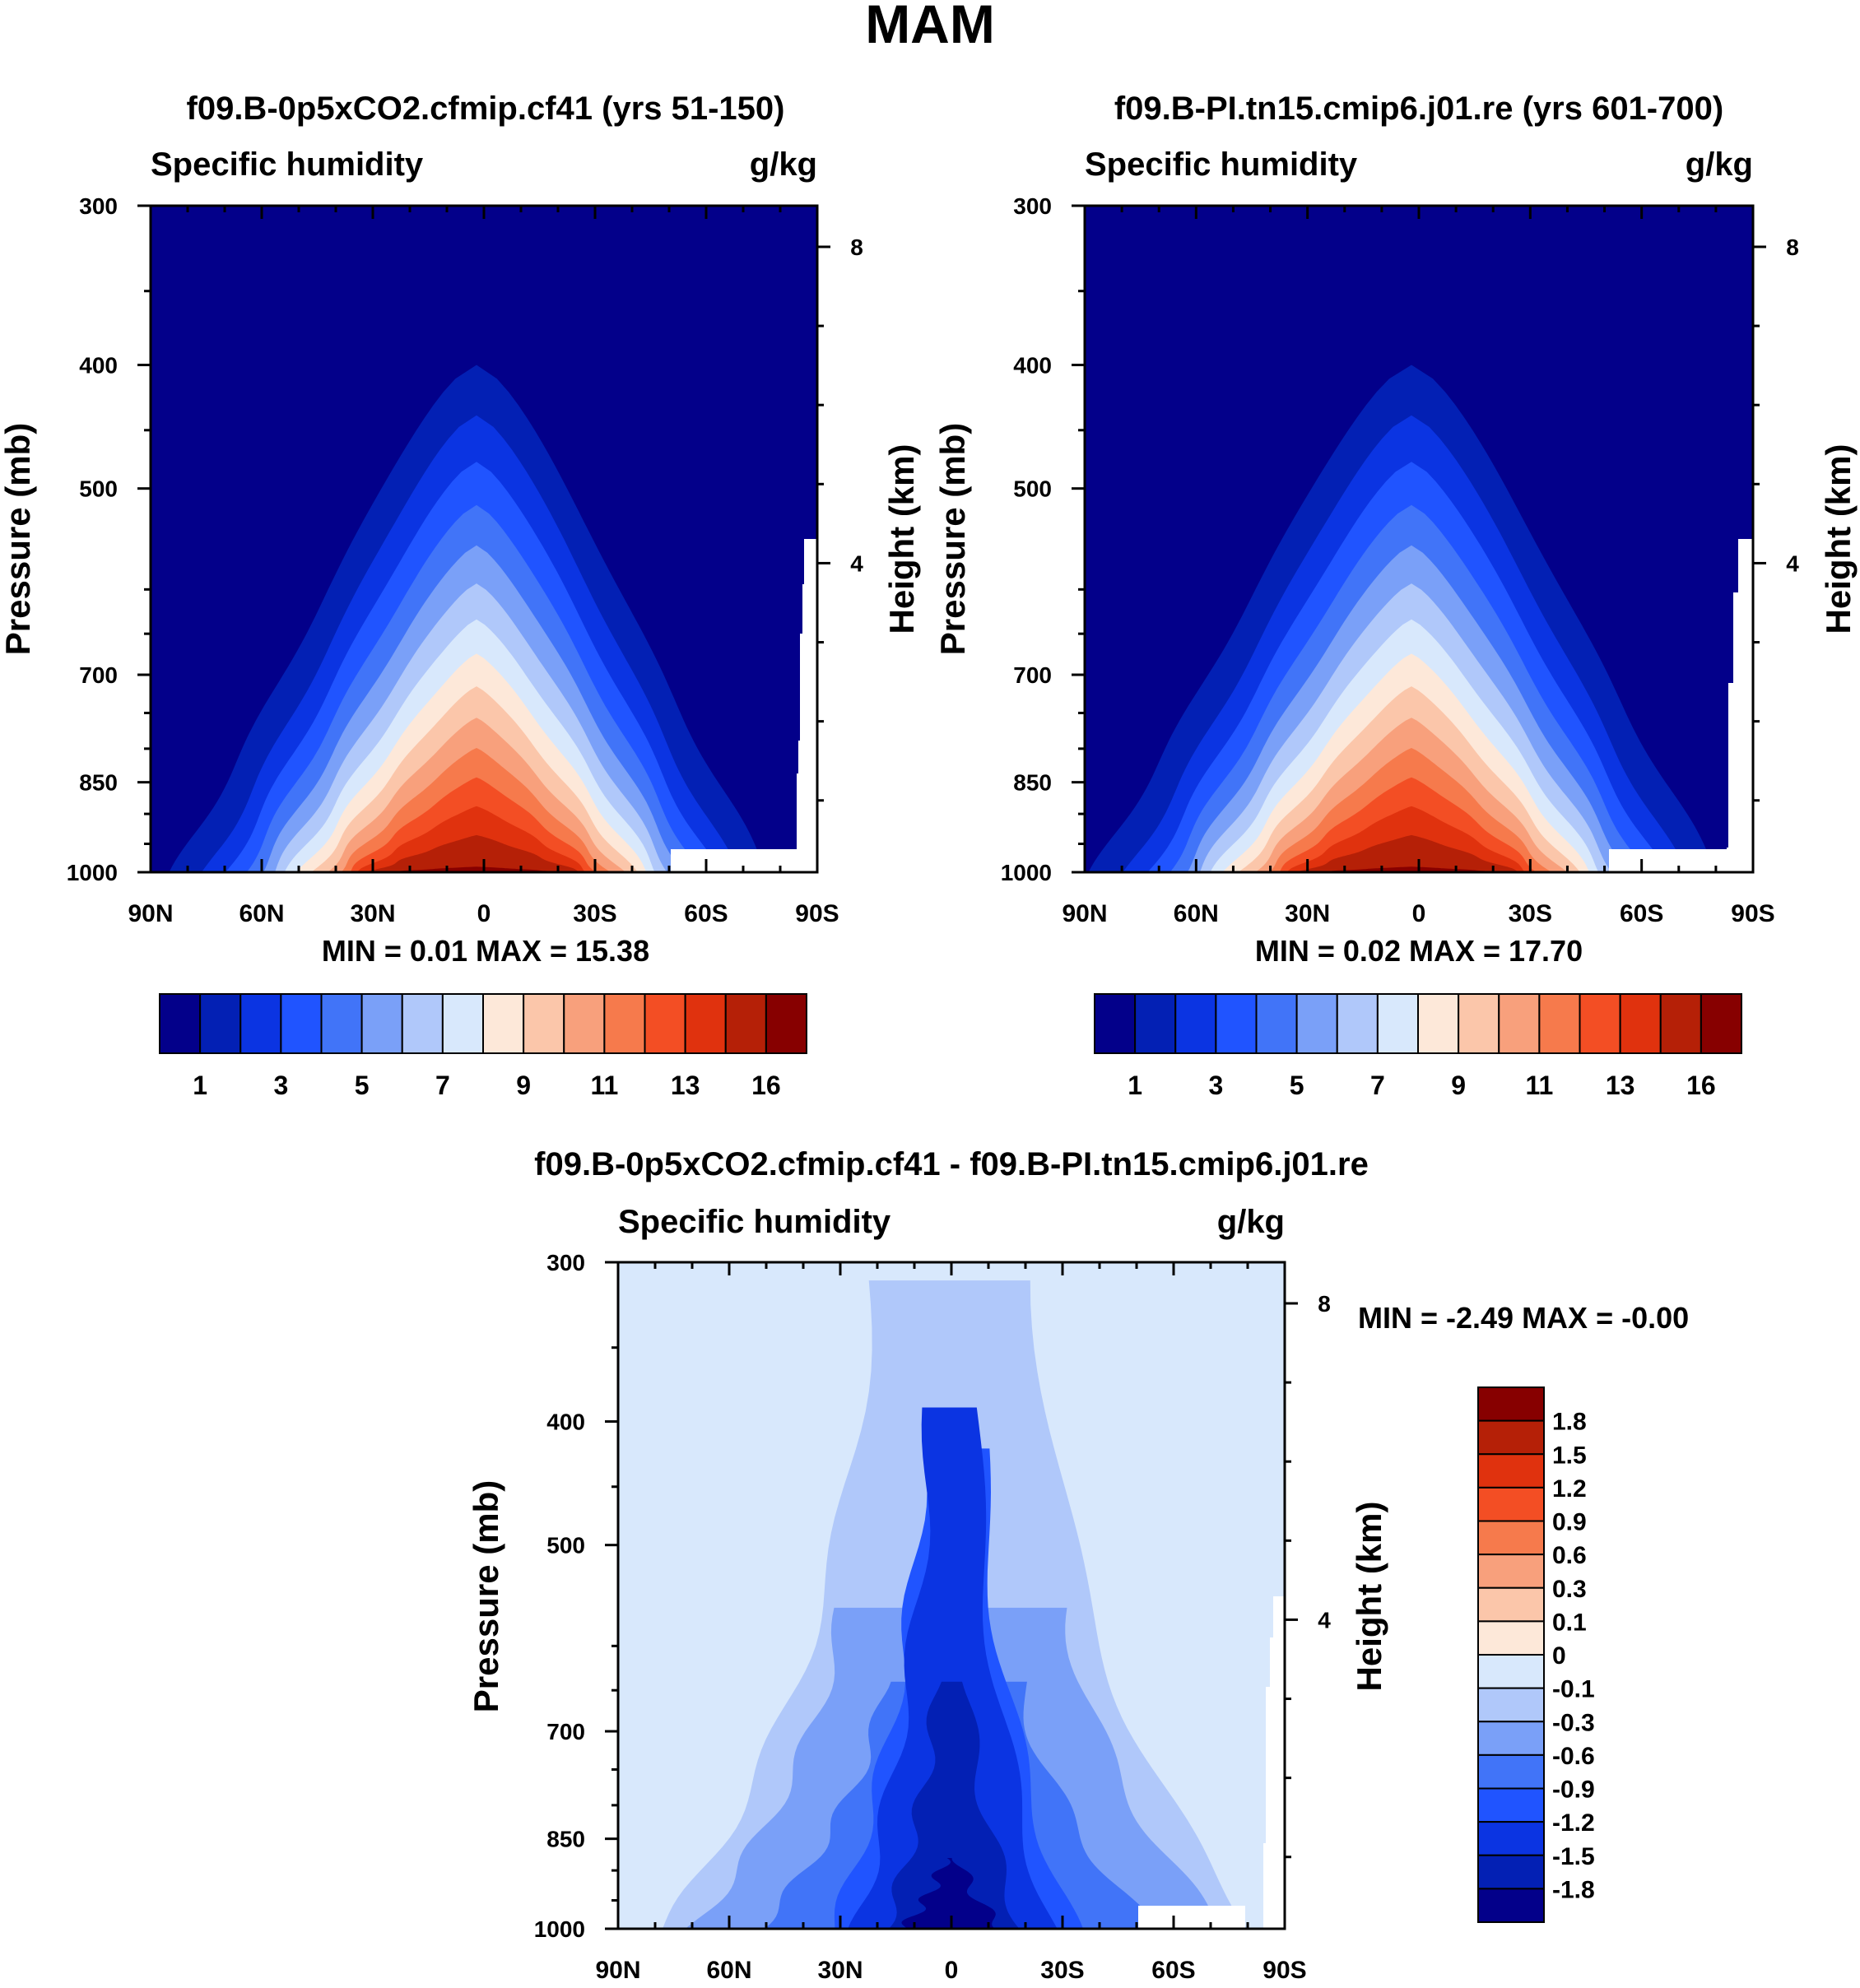 Image resolution: width=1860 pixels, height=1988 pixels. What do you see at coordinates (744, 705) in the screenshot?
I see `panel-left-missing-data` at bounding box center [744, 705].